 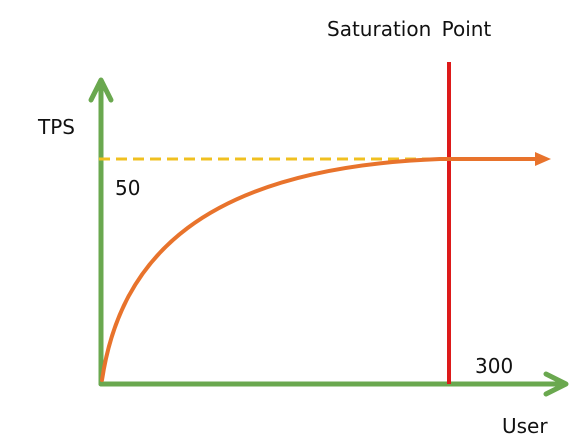 I want to click on y-axis-label: TPS, so click(x=56, y=127).